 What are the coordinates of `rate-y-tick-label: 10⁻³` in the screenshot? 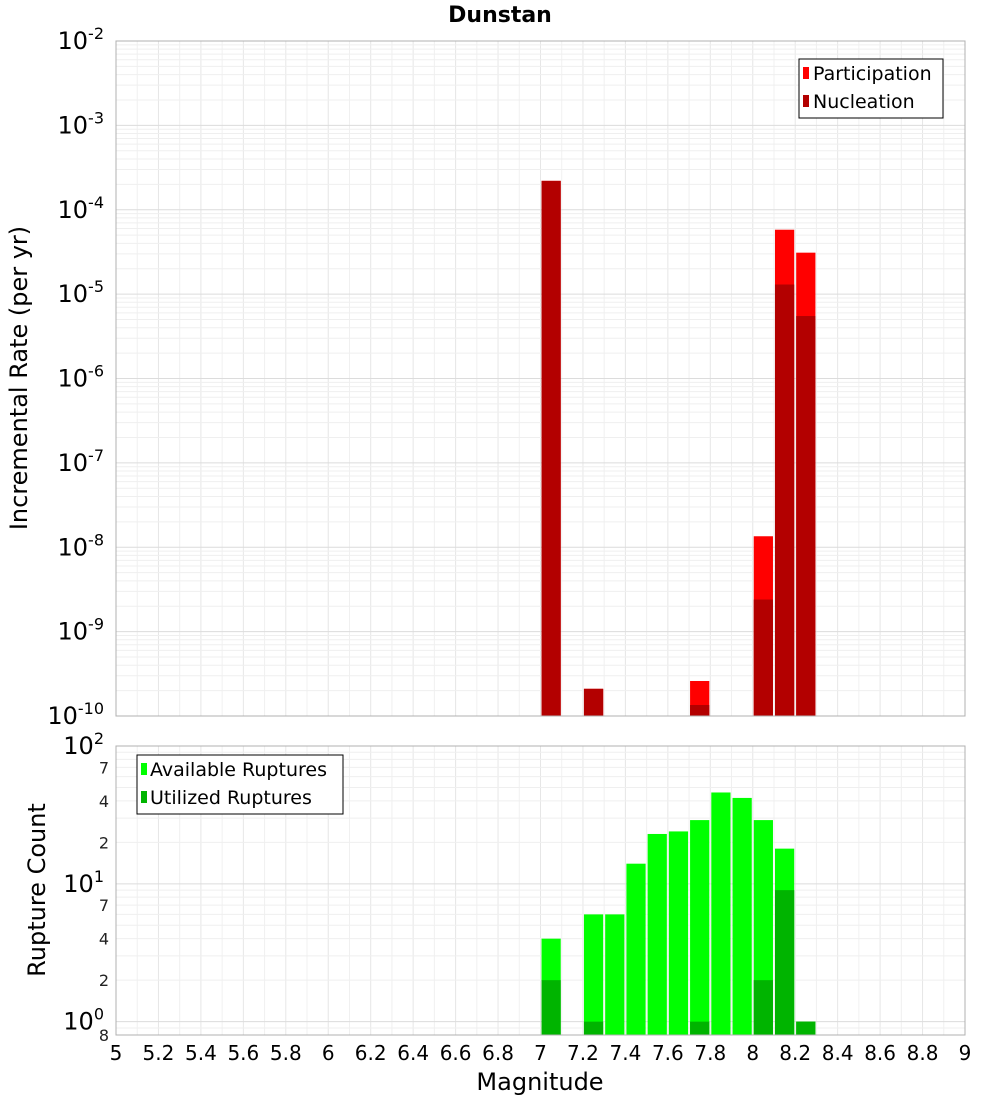 It's located at (81, 123).